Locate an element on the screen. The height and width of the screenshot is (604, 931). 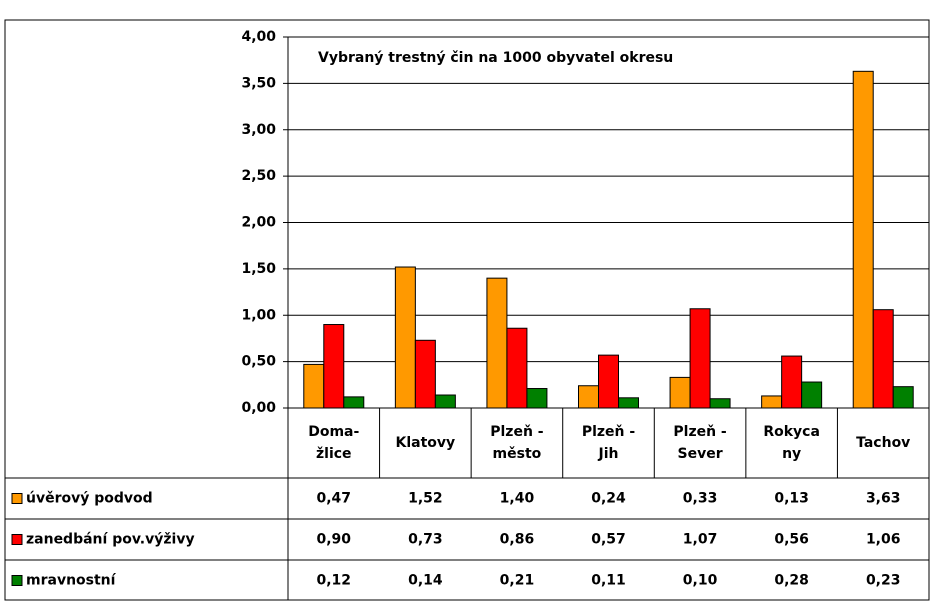
data-table-value: 0,56 is located at coordinates (791, 540).